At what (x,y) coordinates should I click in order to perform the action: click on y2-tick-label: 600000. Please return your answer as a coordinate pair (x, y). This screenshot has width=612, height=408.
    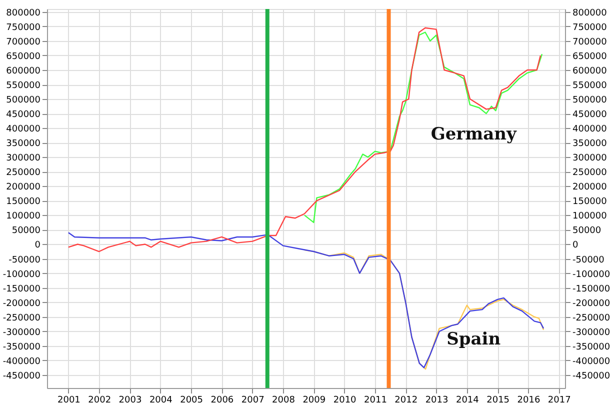
    Looking at the image, I should click on (590, 71).